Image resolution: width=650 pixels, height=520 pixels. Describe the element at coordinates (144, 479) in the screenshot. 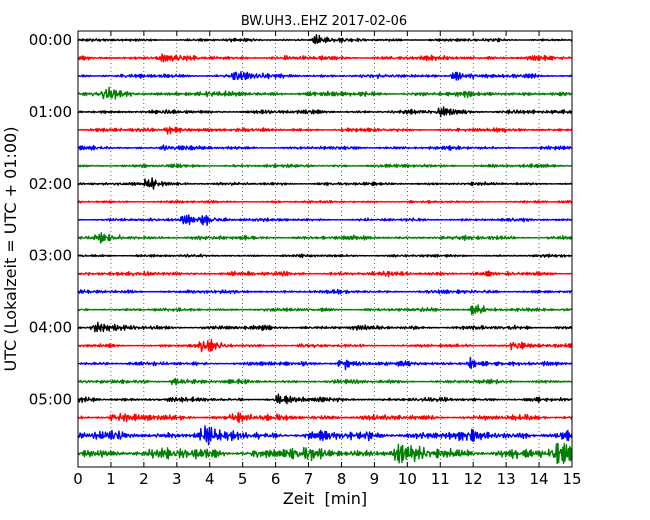

I see `x-tick-label: 2` at that location.